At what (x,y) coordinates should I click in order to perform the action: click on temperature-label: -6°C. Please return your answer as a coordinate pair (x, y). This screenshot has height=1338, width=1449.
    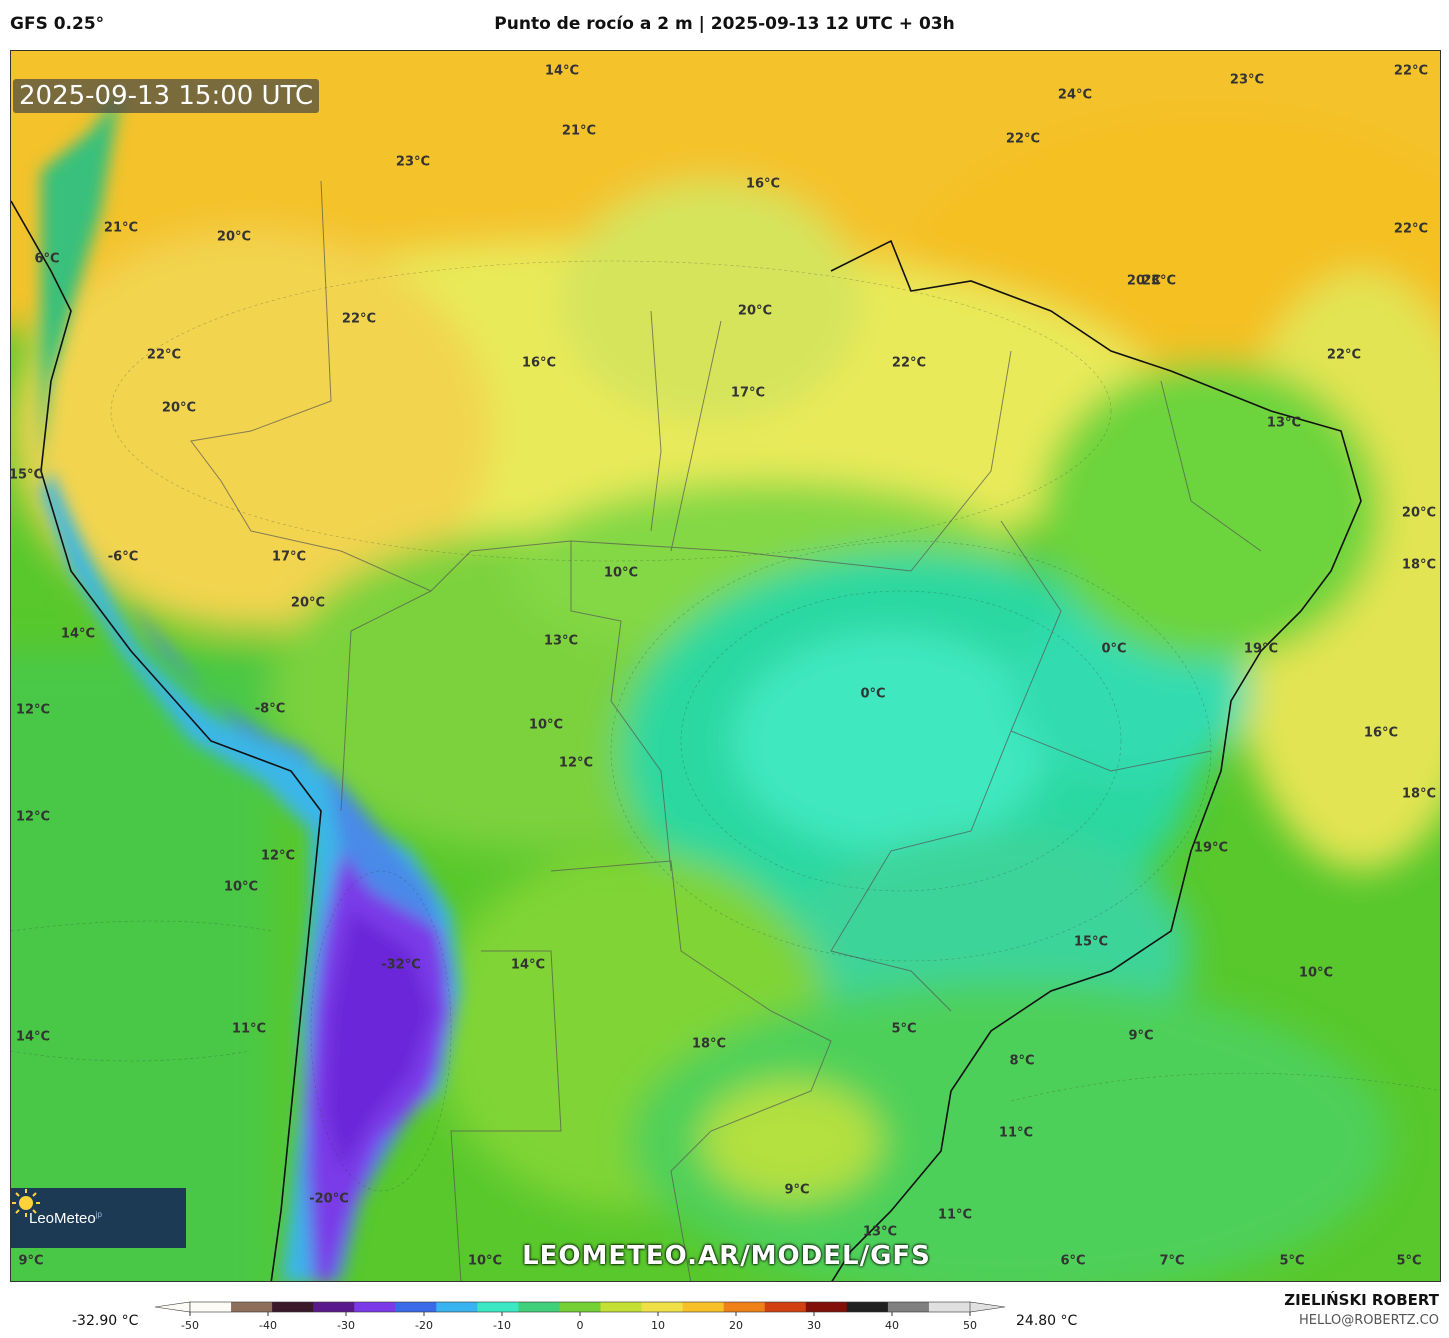
    Looking at the image, I should click on (123, 557).